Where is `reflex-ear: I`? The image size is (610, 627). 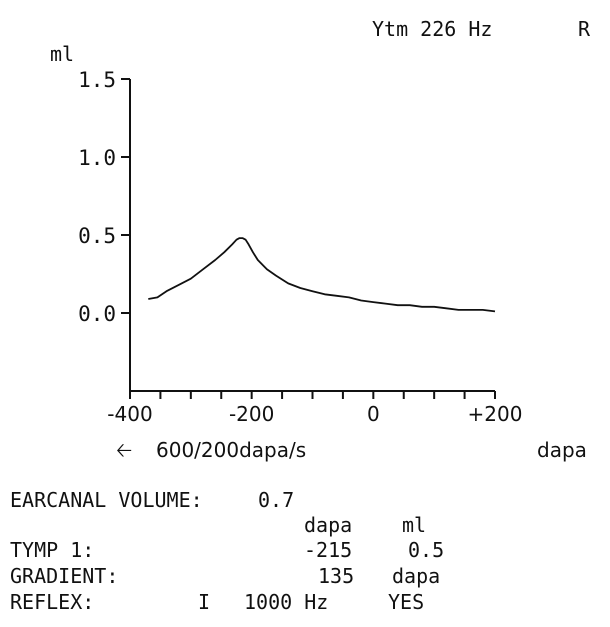
reflex-ear: I is located at coordinates (204, 602).